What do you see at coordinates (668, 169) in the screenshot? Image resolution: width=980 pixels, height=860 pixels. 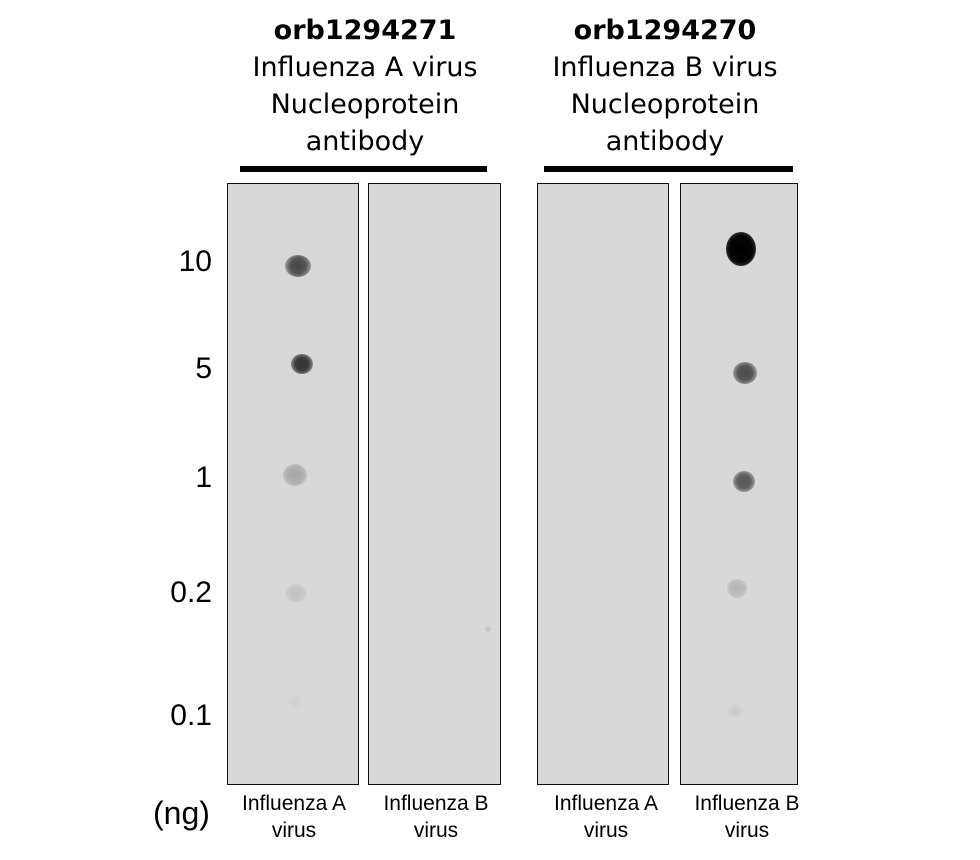 I see `group-bracket-b` at bounding box center [668, 169].